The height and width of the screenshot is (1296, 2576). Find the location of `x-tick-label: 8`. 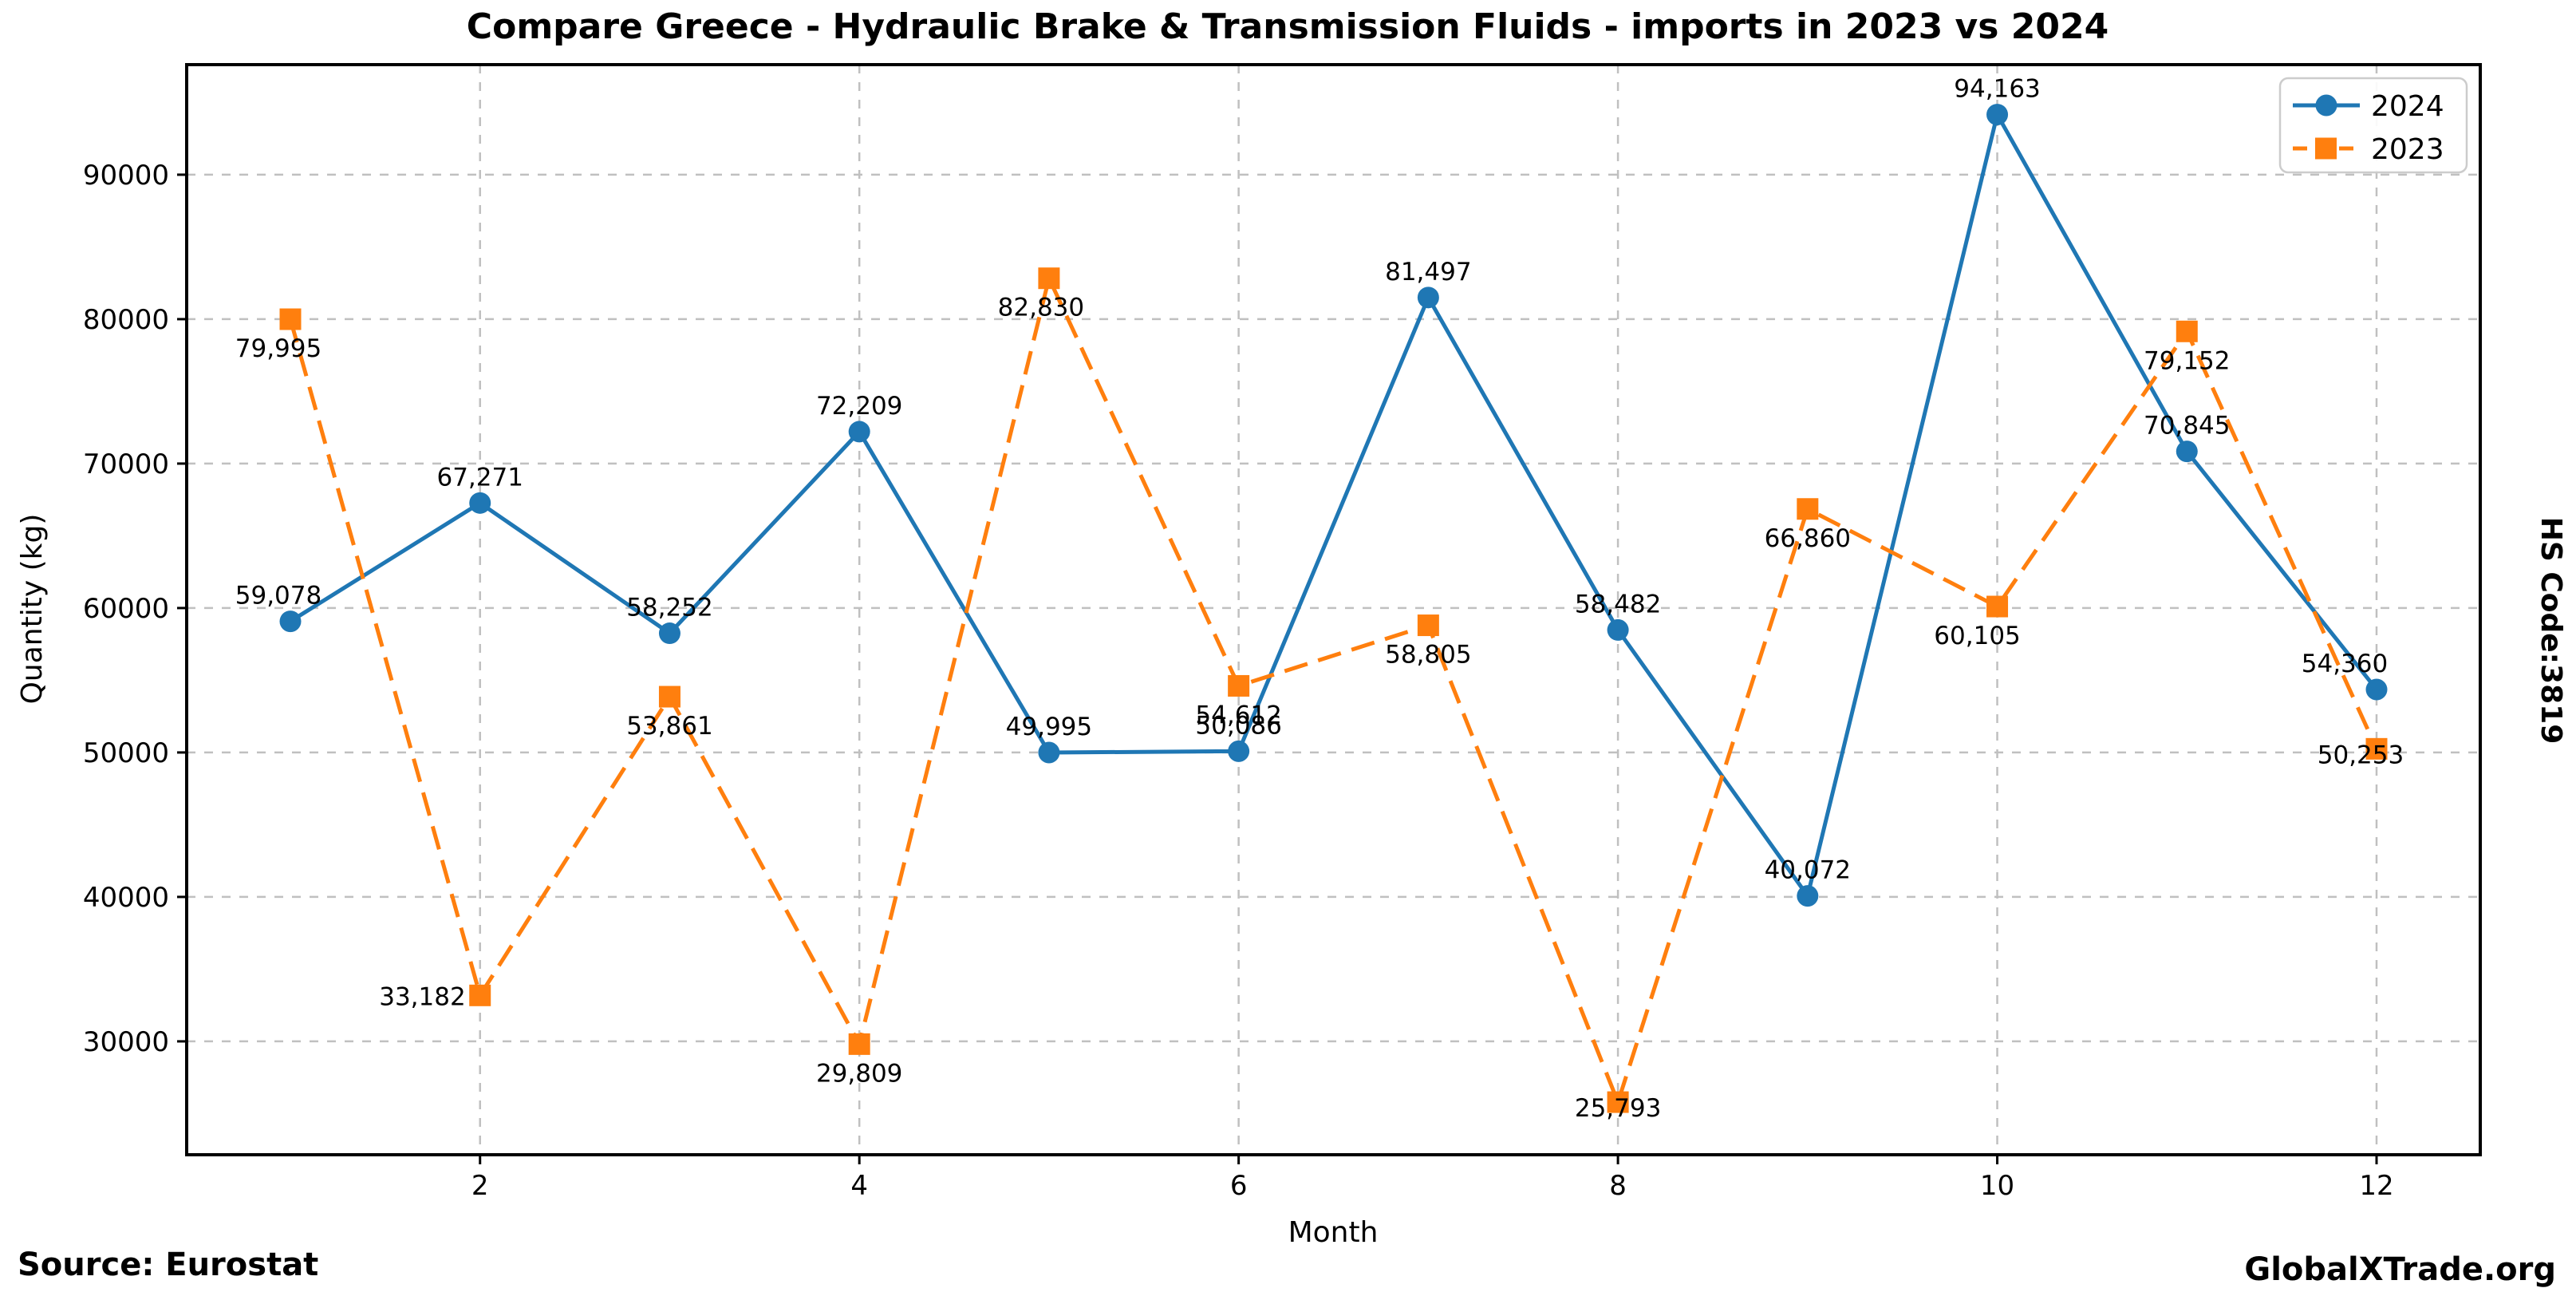

x-tick-label: 8 is located at coordinates (1618, 1186).